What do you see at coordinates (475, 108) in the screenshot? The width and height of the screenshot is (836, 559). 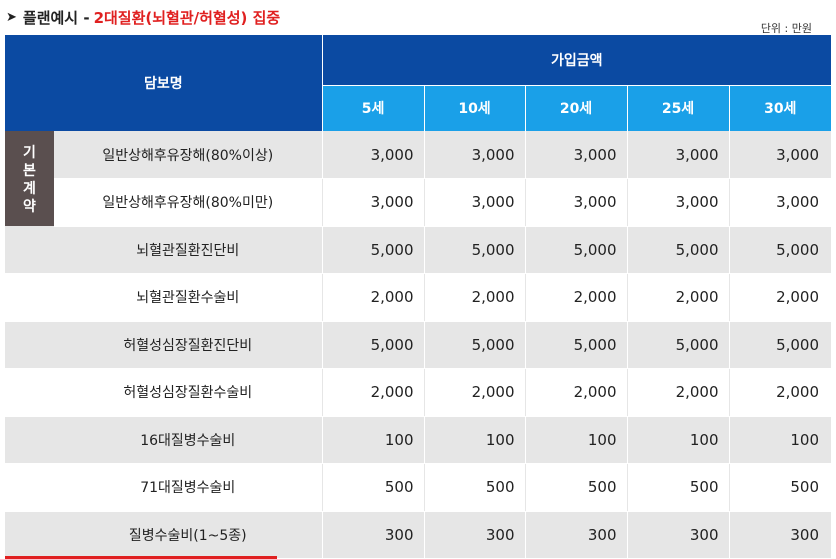 I see `column-header-age: 10세` at bounding box center [475, 108].